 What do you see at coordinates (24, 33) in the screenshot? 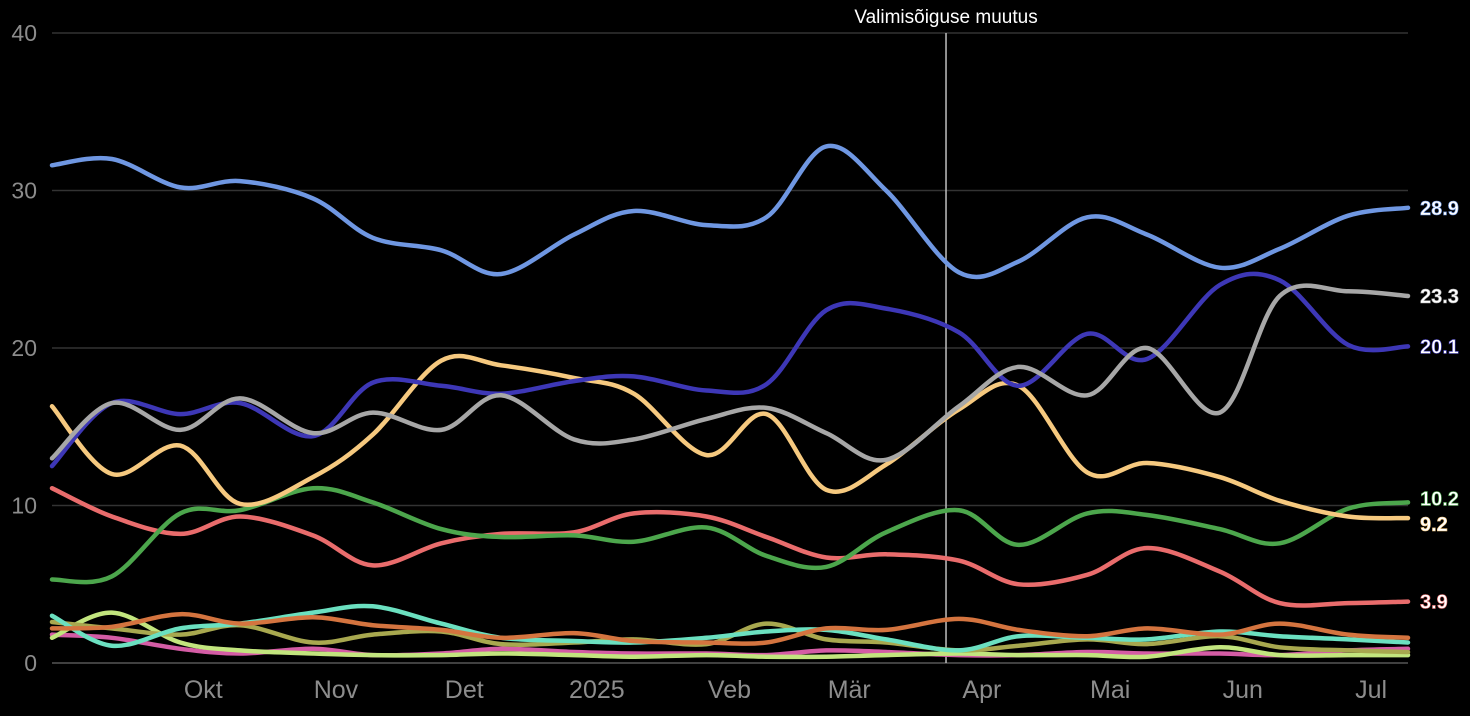
I see `y-tick-label: 40` at bounding box center [24, 33].